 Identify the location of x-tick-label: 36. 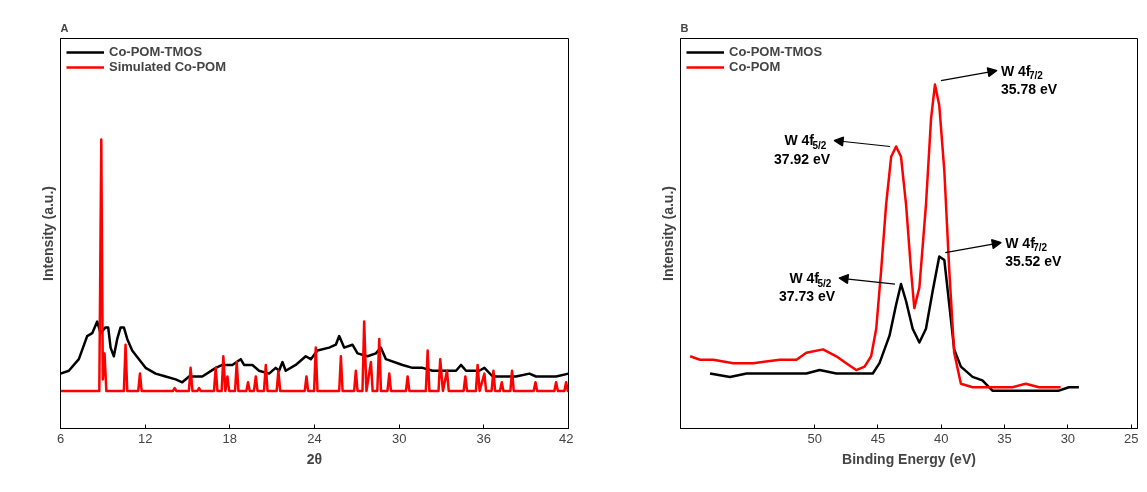
(484, 438).